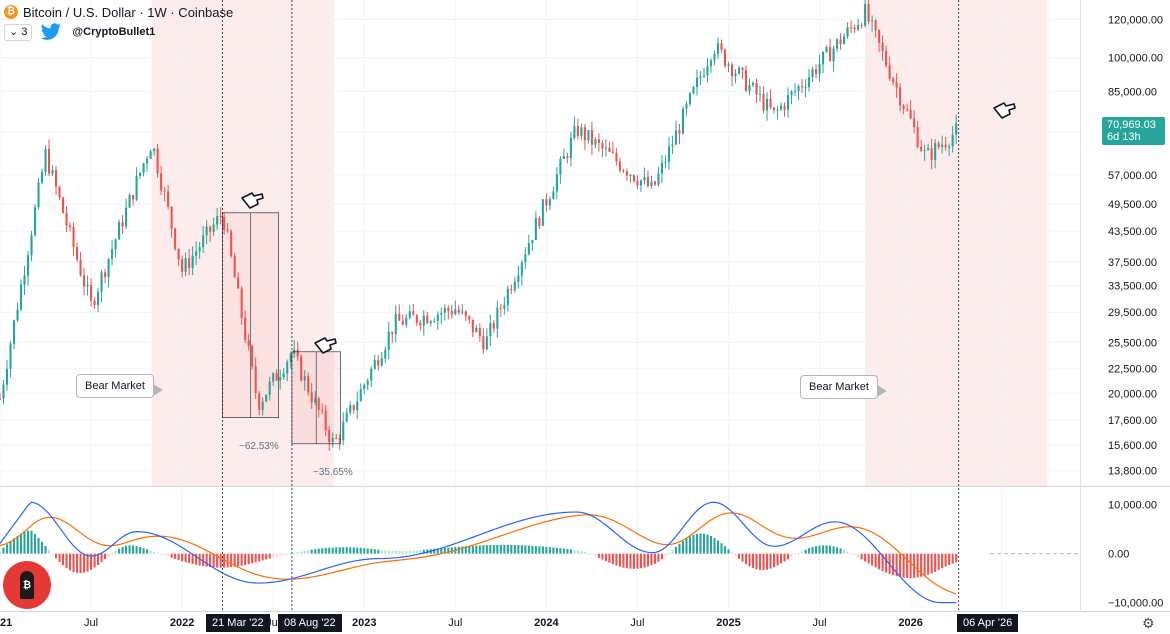  Describe the element at coordinates (728, 623) in the screenshot. I see `time-tick-label: 2025` at that location.